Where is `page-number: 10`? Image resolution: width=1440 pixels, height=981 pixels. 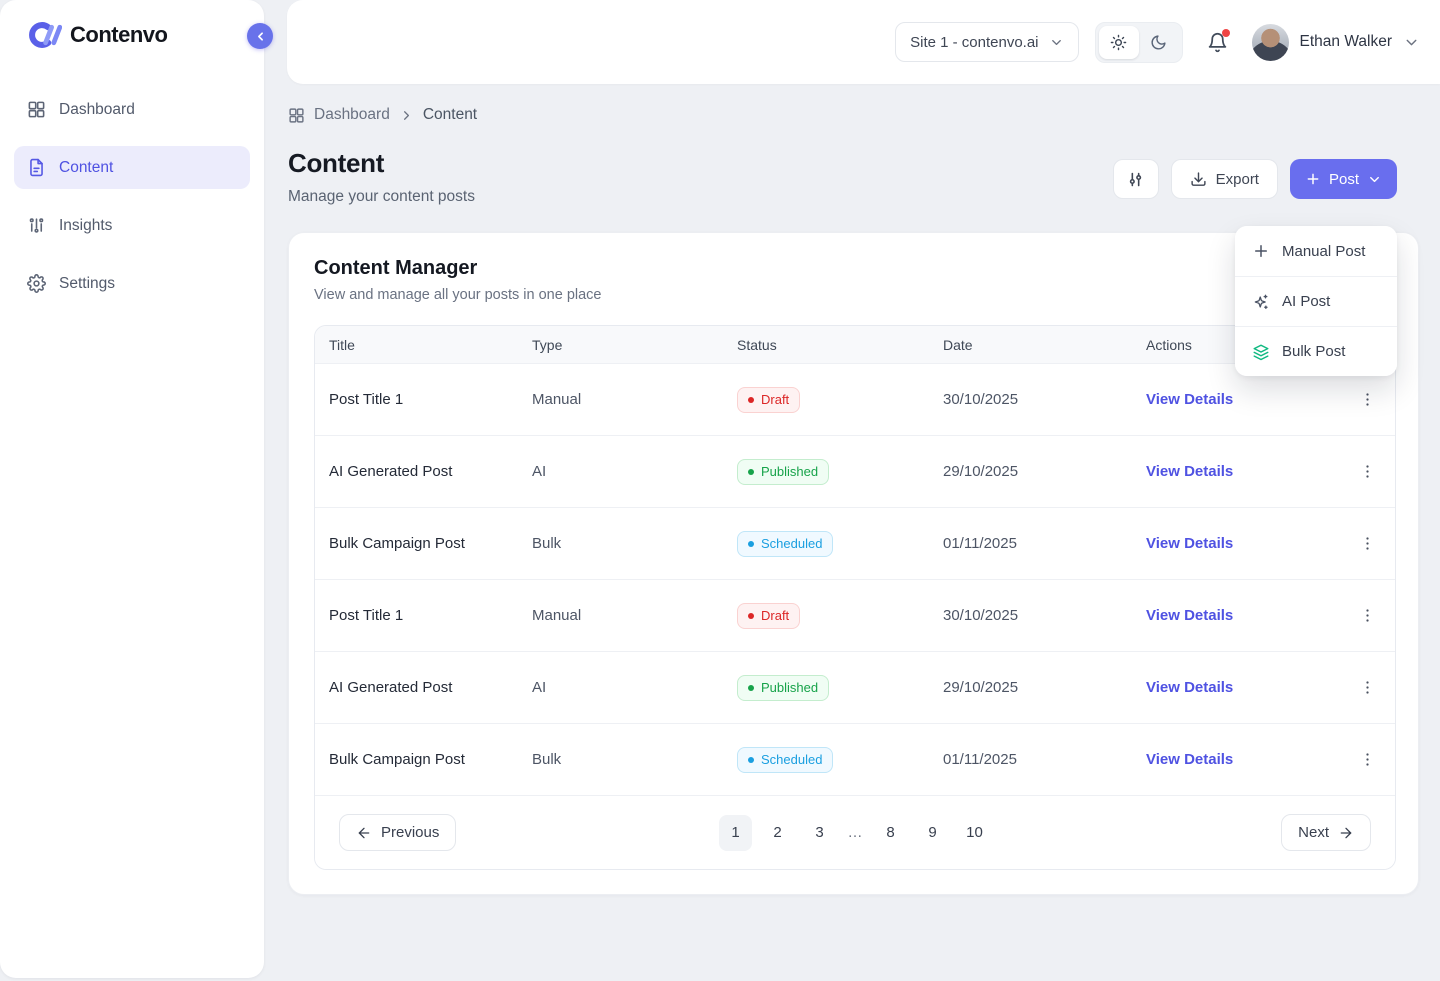 page-number: 10 is located at coordinates (974, 832).